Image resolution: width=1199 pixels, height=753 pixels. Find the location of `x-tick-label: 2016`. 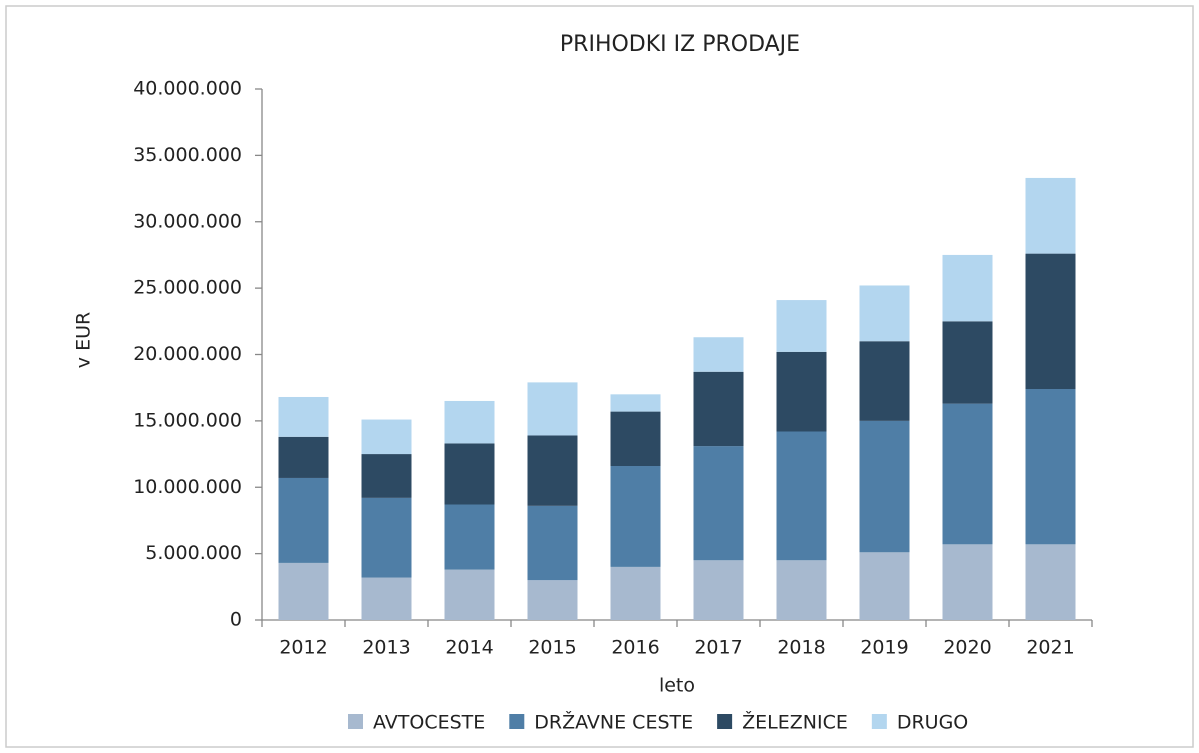

x-tick-label: 2016 is located at coordinates (635, 648).